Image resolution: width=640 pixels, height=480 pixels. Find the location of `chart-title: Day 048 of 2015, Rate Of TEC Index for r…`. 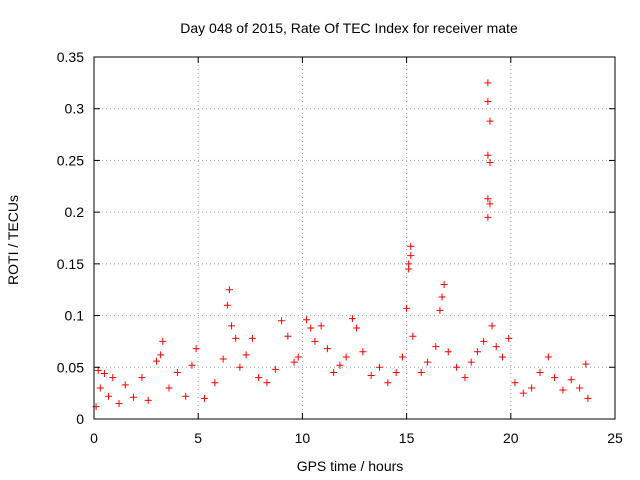

chart-title: Day 048 of 2015, Rate Of TEC Index for r… is located at coordinates (349, 28).